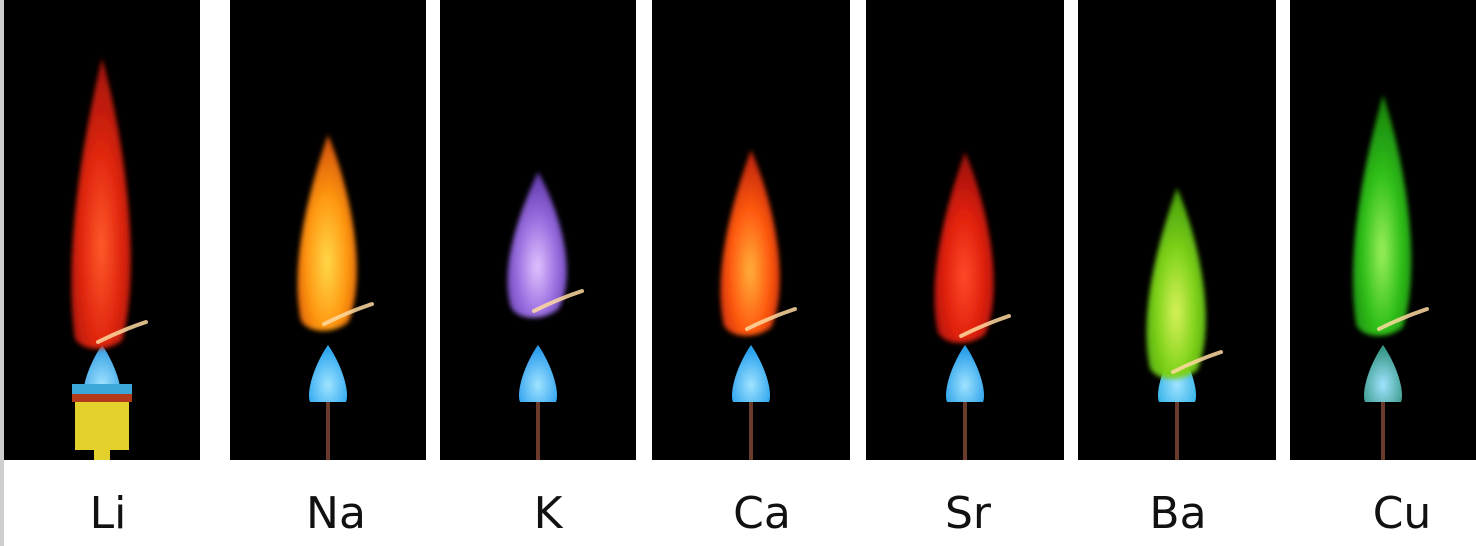  I want to click on flame-panel-cu, so click(1383, 230).